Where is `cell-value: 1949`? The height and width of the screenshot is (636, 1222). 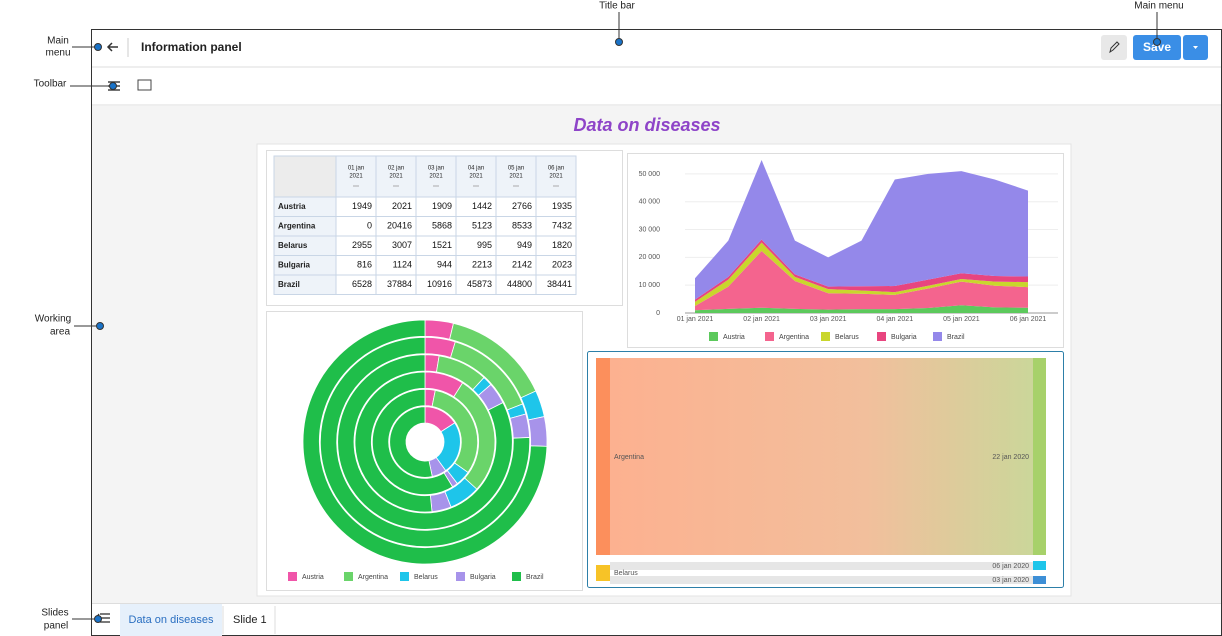 cell-value: 1949 is located at coordinates (362, 206).